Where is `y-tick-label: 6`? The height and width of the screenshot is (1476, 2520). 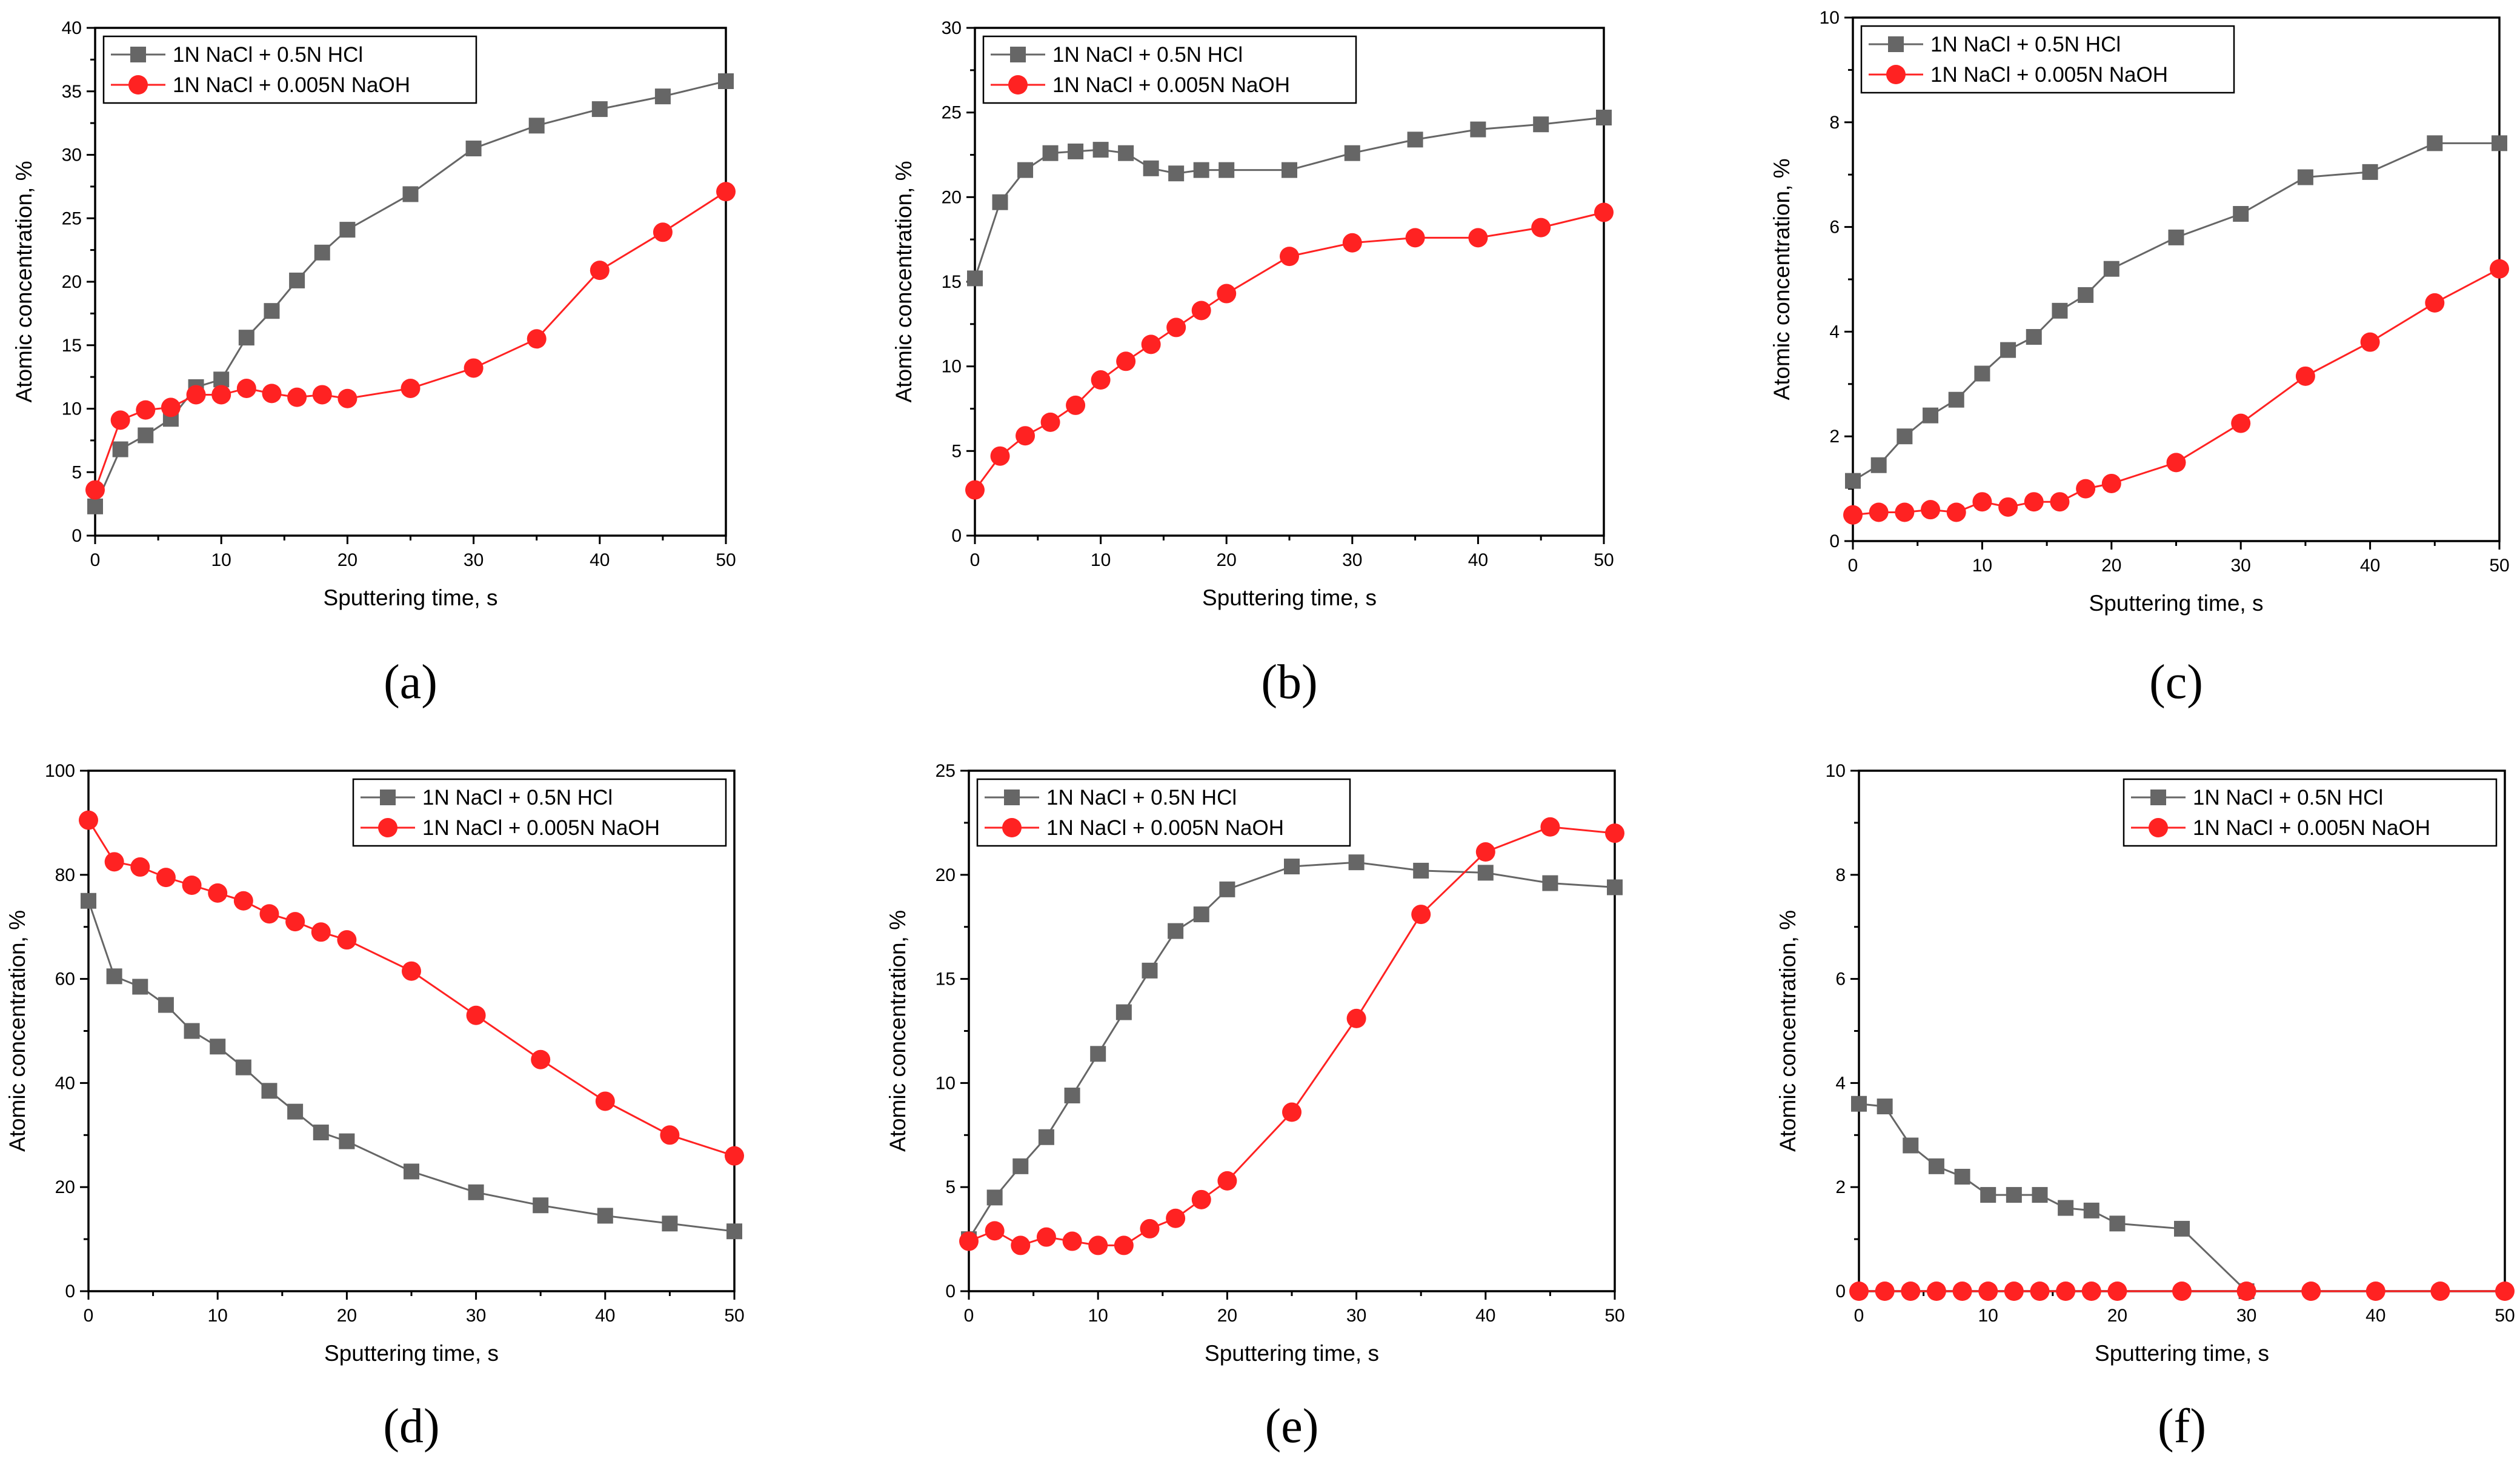 y-tick-label: 6 is located at coordinates (1834, 228).